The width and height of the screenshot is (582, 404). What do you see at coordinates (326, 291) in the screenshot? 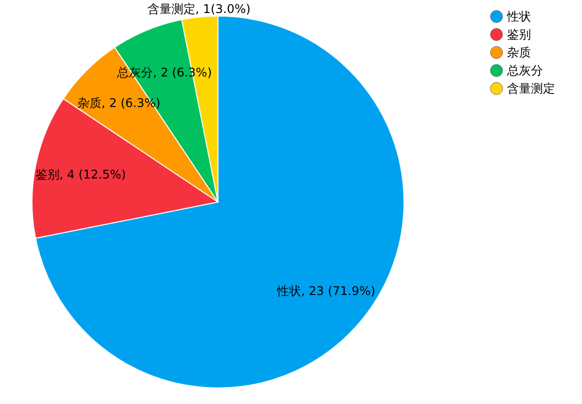
I see `data-label: 性状, 23 (71.9%)` at bounding box center [326, 291].